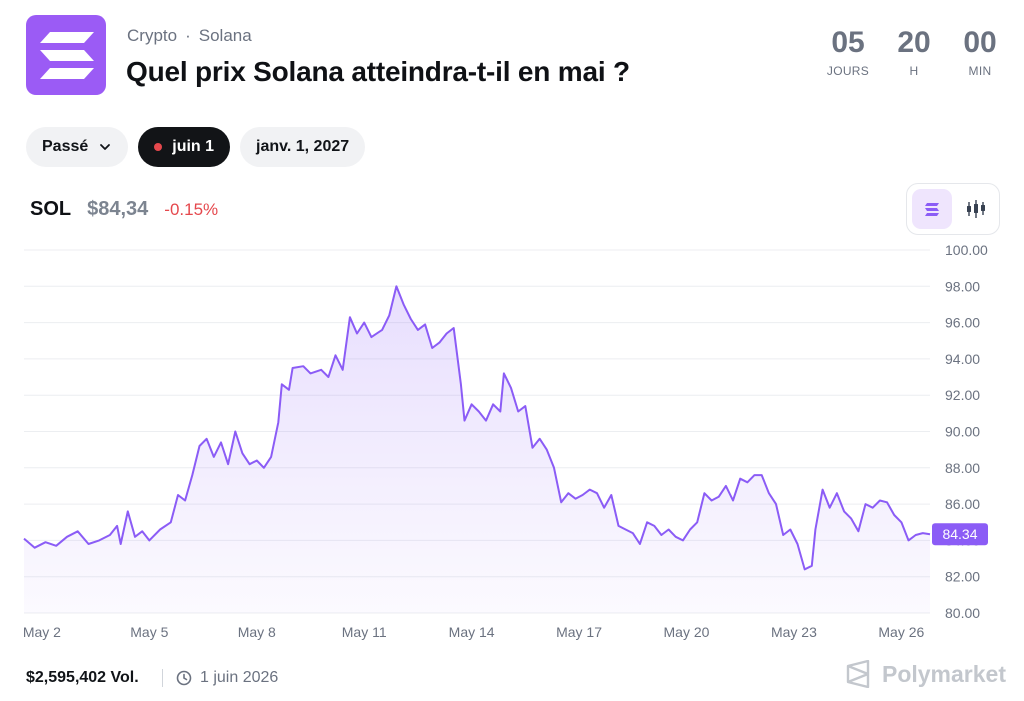 This screenshot has width=1024, height=701. I want to click on x-tick-label: May 20, so click(687, 632).